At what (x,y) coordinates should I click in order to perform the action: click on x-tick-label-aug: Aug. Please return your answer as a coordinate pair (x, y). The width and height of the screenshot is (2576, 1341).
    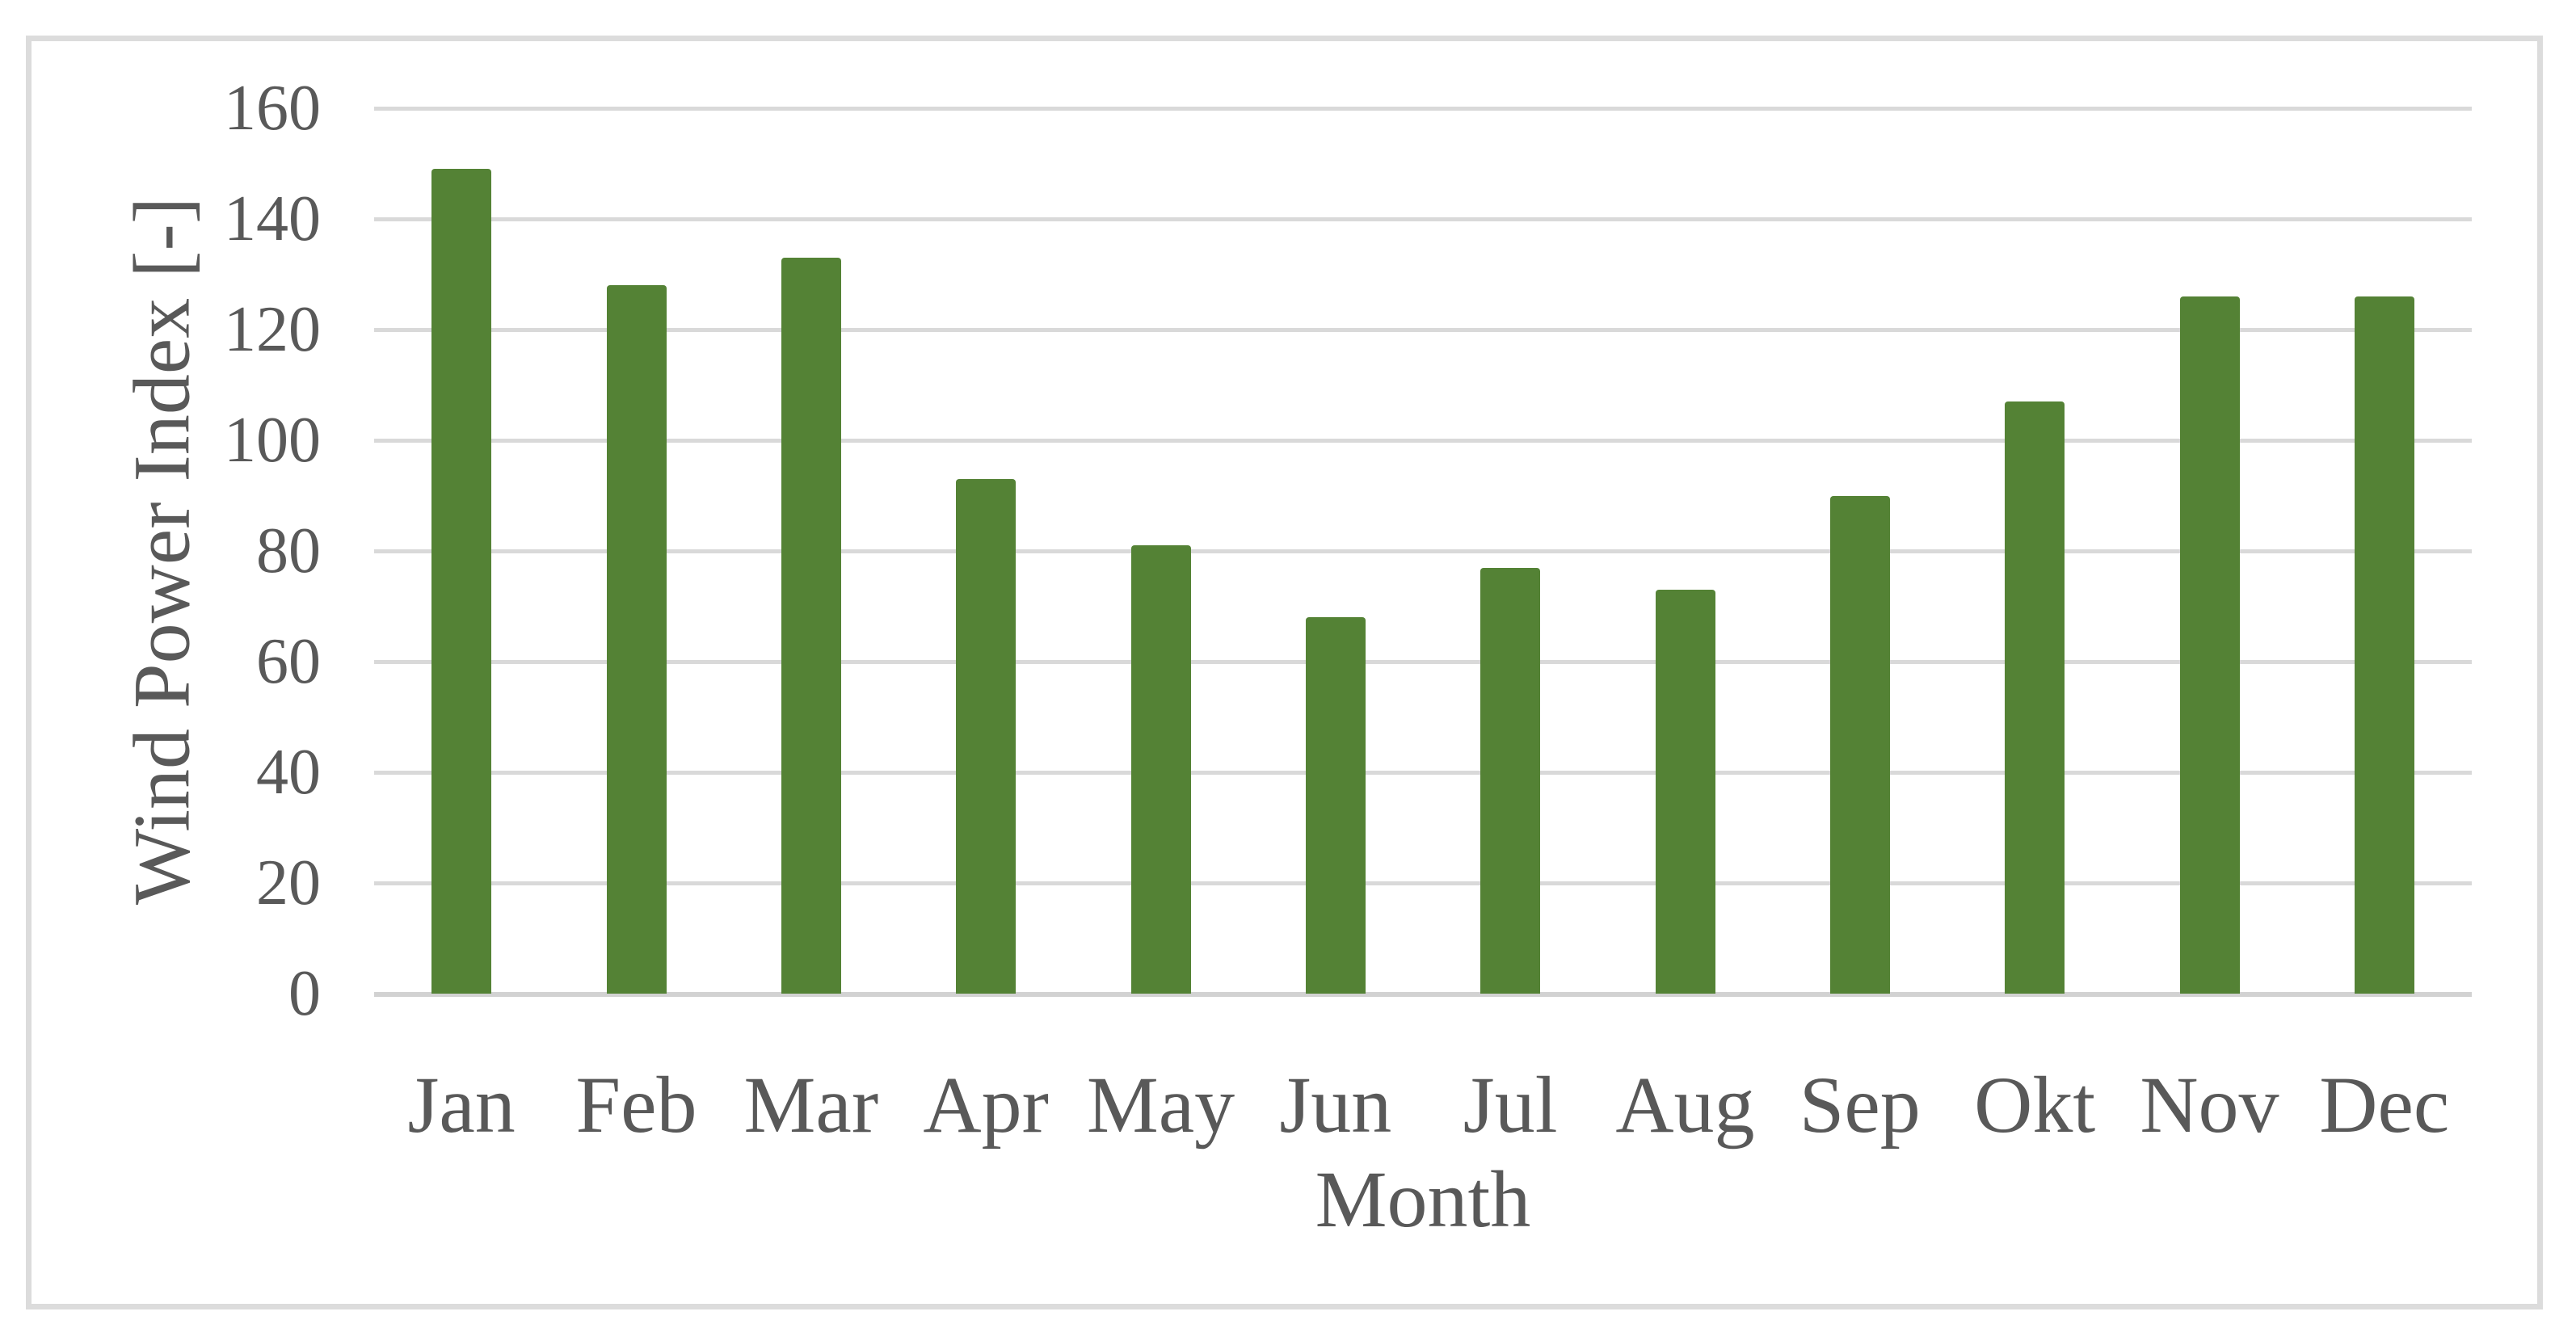
    Looking at the image, I should click on (1685, 1105).